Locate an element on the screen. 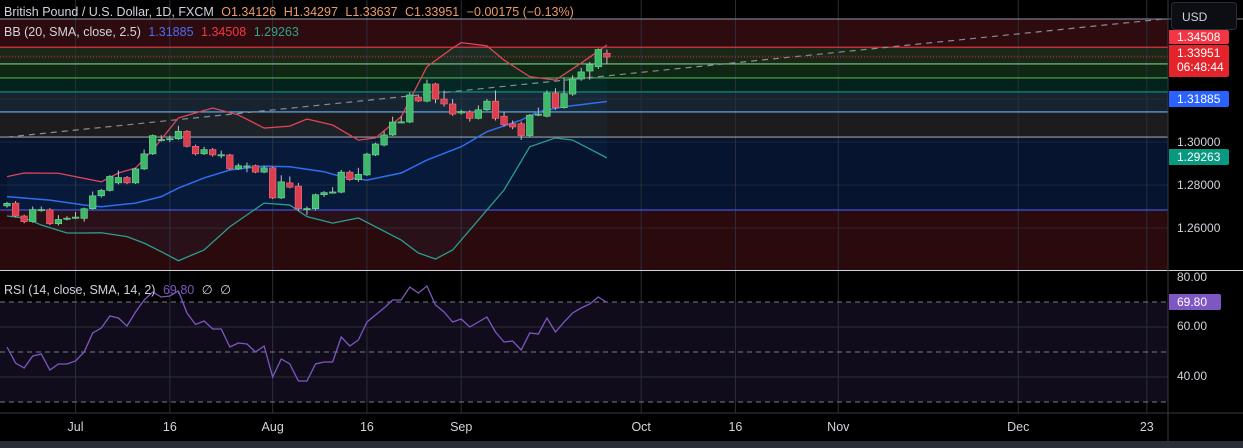  rsi-line is located at coordinates (307, 333).